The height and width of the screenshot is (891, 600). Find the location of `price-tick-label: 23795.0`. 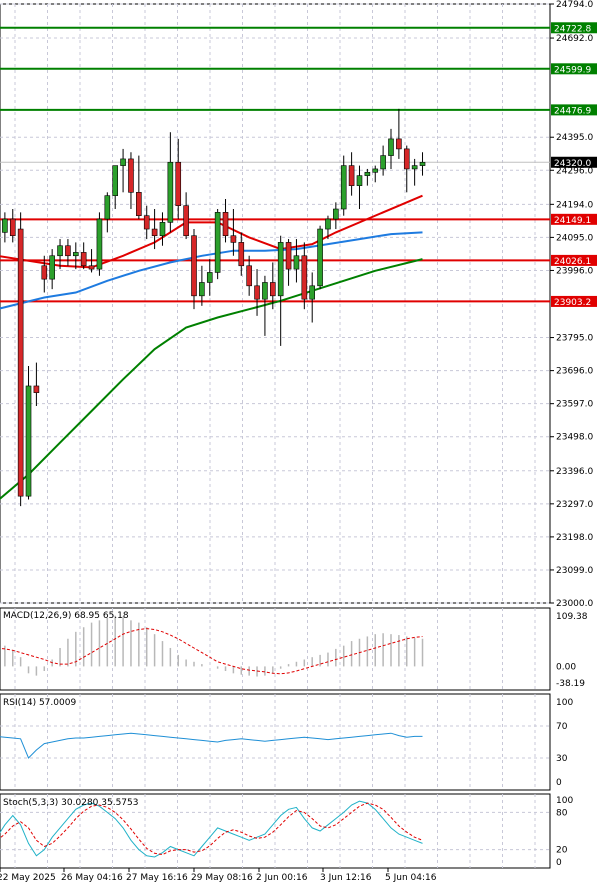

price-tick-label: 23795.0 is located at coordinates (574, 339).